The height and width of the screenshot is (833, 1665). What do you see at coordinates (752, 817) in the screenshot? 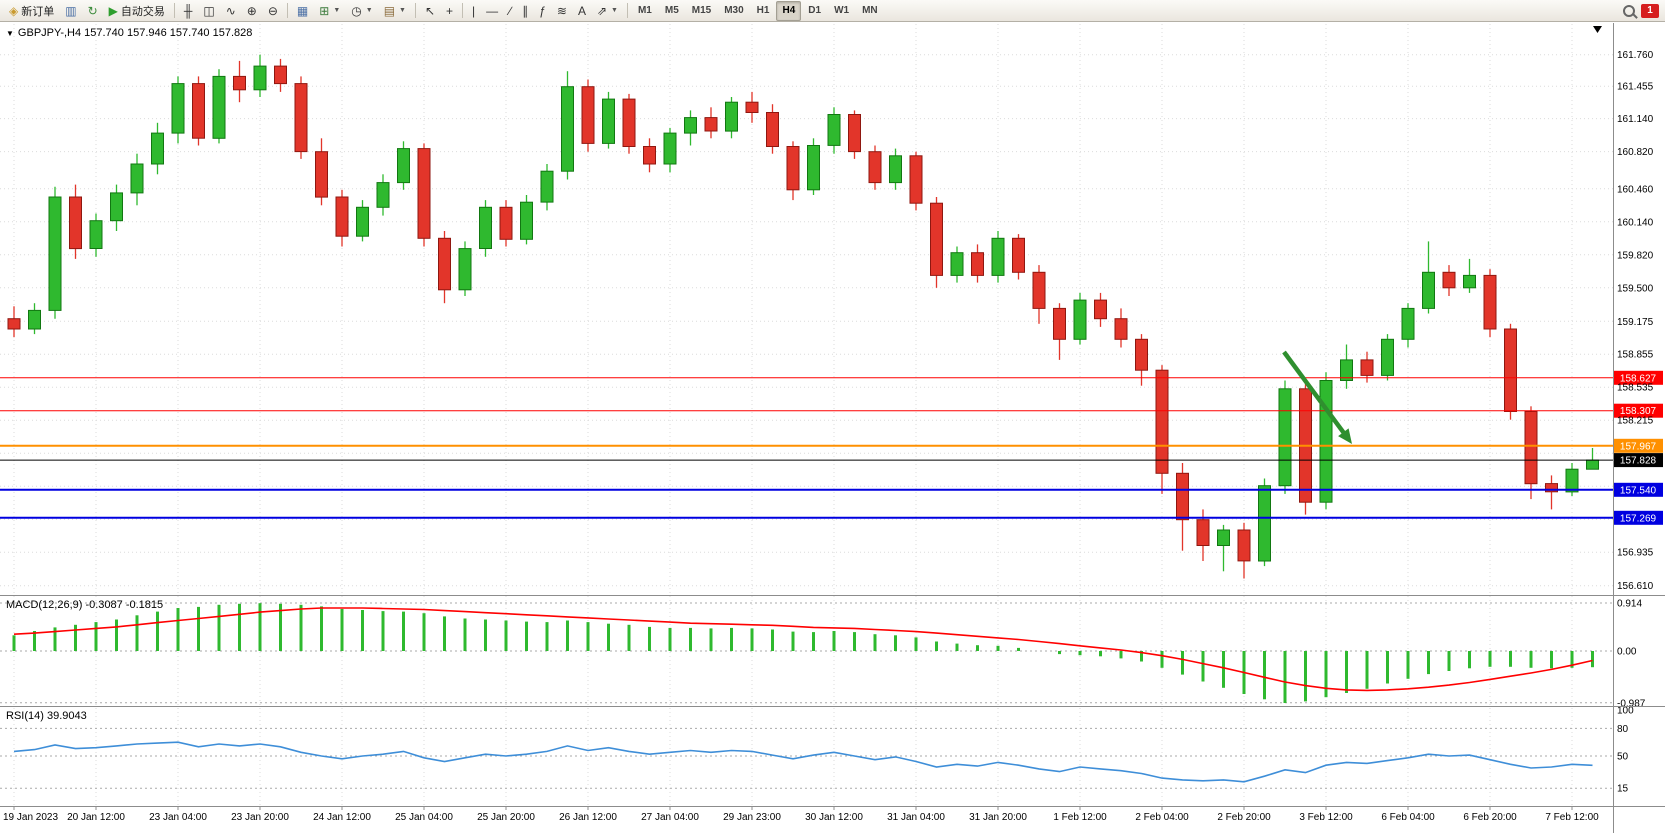
I see `time-tick-label: 29 Jan 23:00` at bounding box center [752, 817].